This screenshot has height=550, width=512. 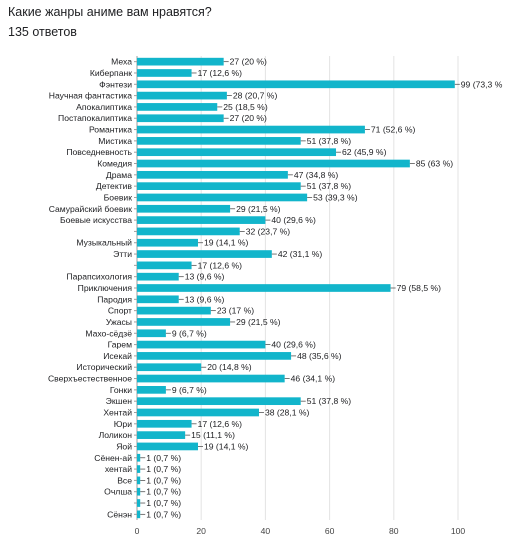 I want to click on category-label: Сверхъестественное, so click(x=90, y=379).